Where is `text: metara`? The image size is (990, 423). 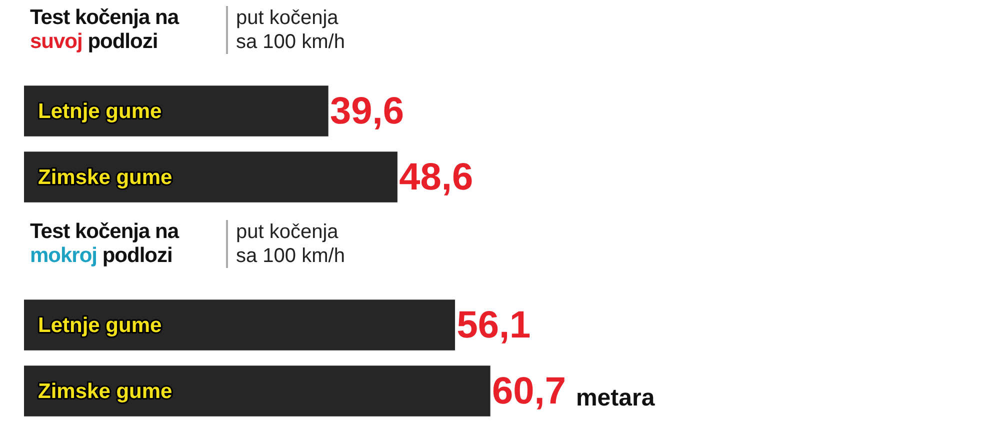
text: metara is located at coordinates (616, 398).